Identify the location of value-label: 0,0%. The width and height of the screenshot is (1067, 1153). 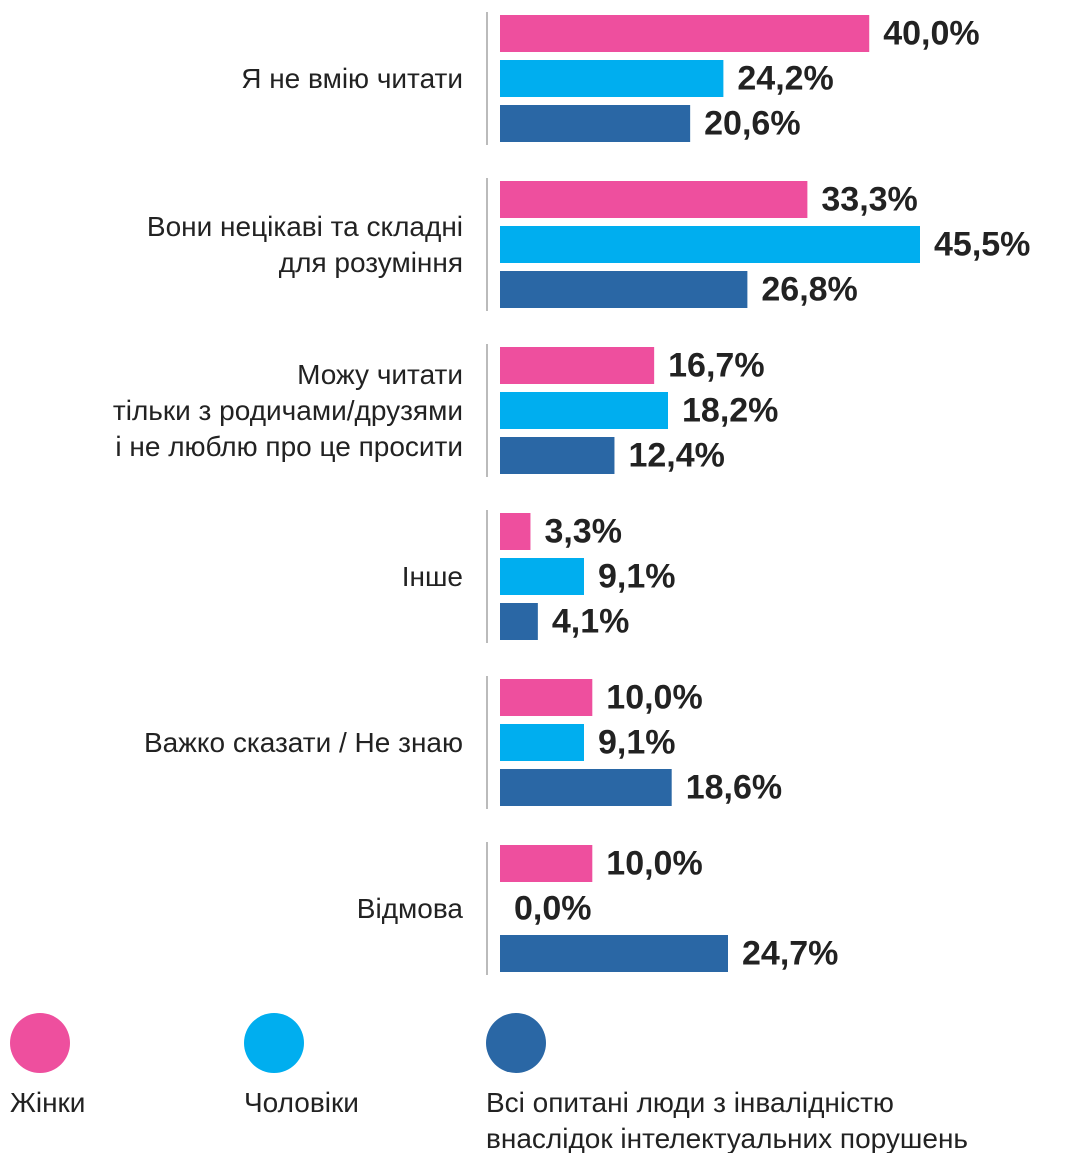
(553, 908).